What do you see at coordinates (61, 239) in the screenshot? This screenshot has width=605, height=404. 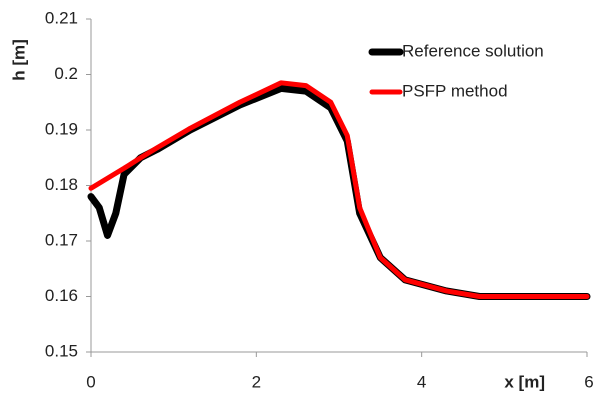 I see `y-tick-label: 0.17` at bounding box center [61, 239].